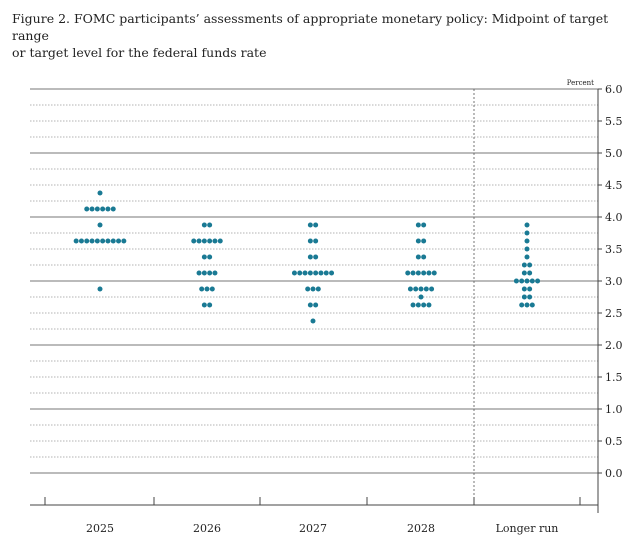 This screenshot has height=543, width=640. Describe the element at coordinates (614, 409) in the screenshot. I see `y-tick-label: 1.0` at that location.